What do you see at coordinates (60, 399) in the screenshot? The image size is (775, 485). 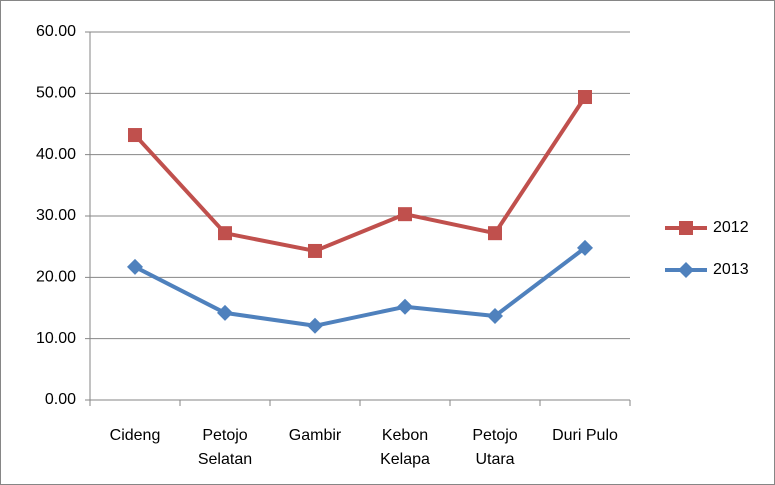 I see `y-tick-label: 0.00` at bounding box center [60, 399].